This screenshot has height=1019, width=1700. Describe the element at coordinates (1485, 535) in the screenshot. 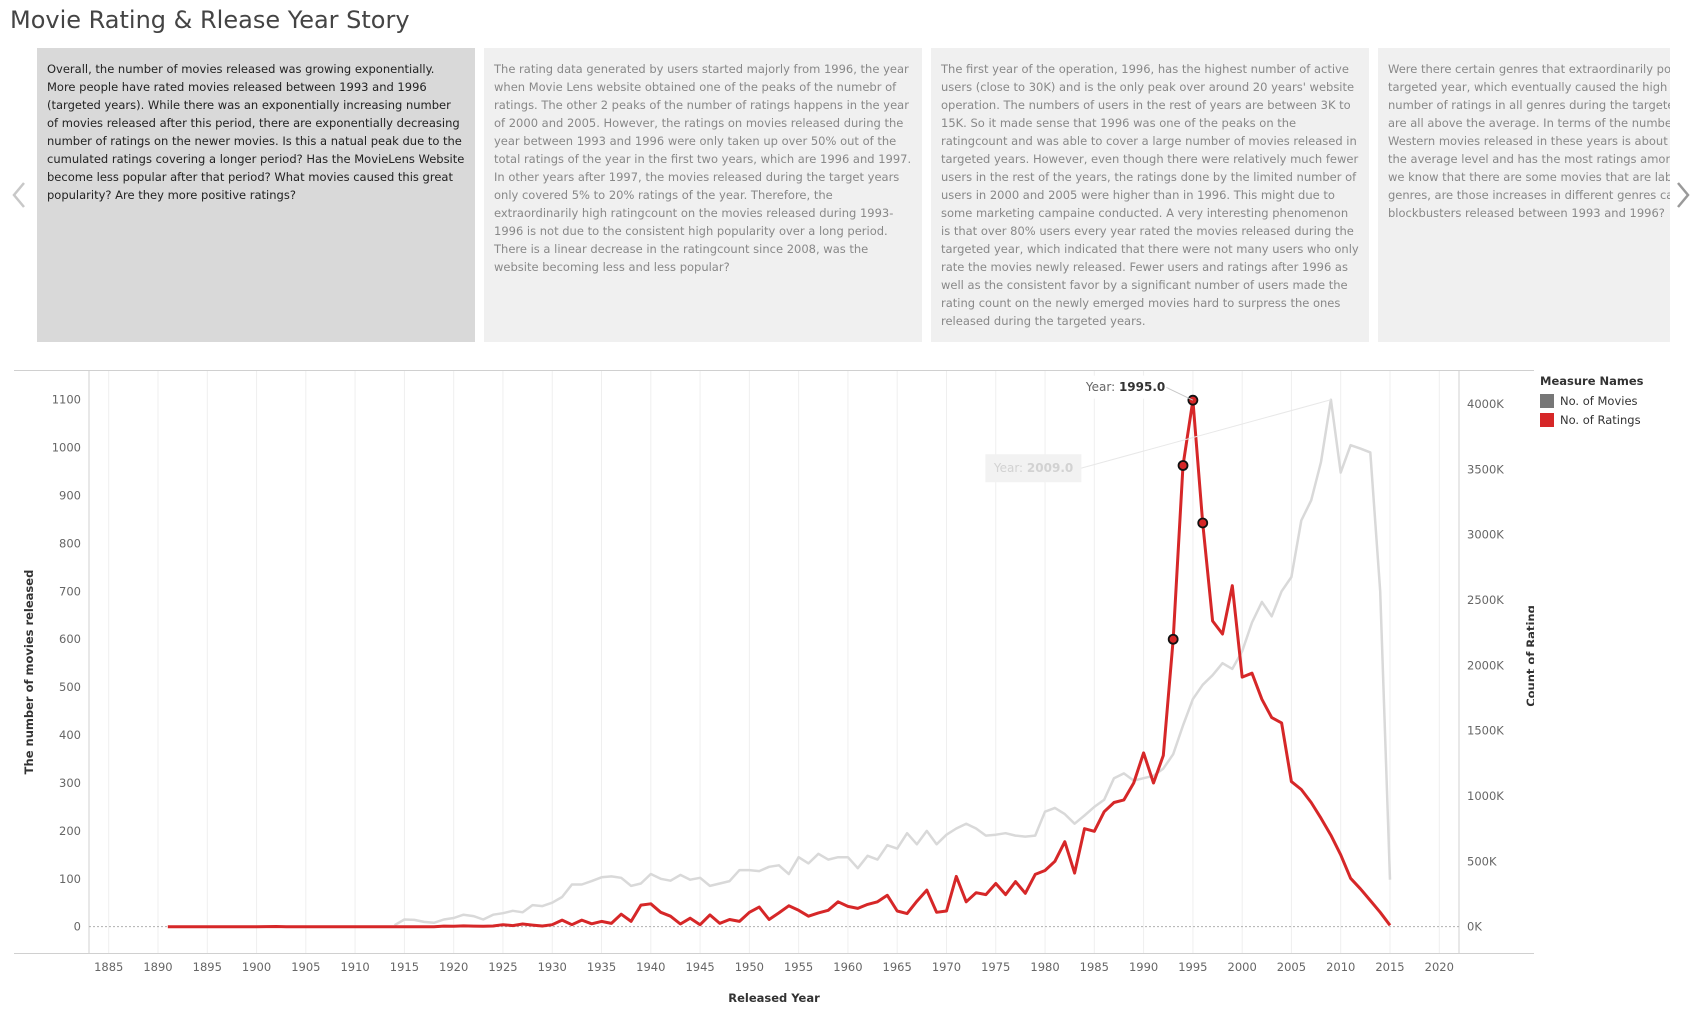

I see `y-right-tick-label: 3000K` at that location.